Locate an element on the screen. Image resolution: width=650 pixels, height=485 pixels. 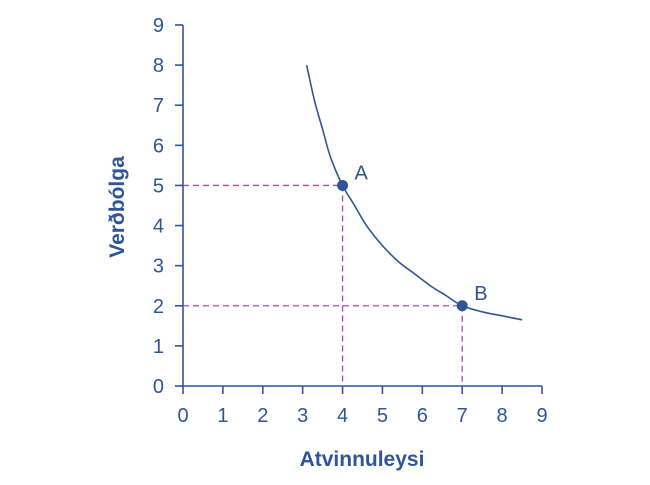
x-tick-label: 3 is located at coordinates (302, 416).